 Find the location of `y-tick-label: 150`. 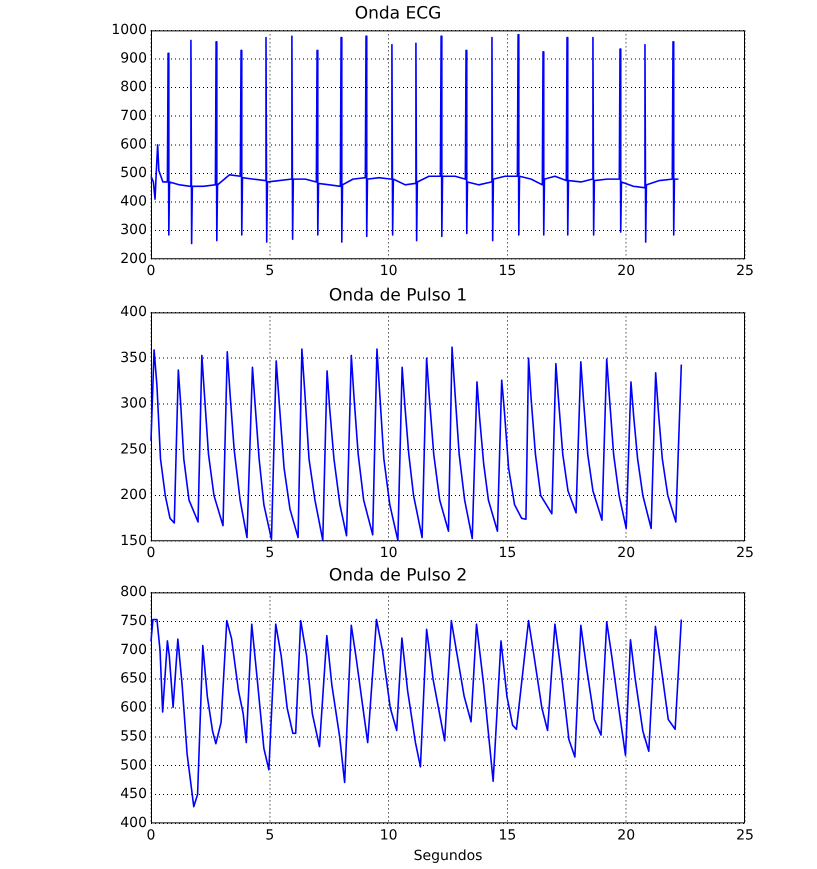

y-tick-label: 150 is located at coordinates (133, 540).